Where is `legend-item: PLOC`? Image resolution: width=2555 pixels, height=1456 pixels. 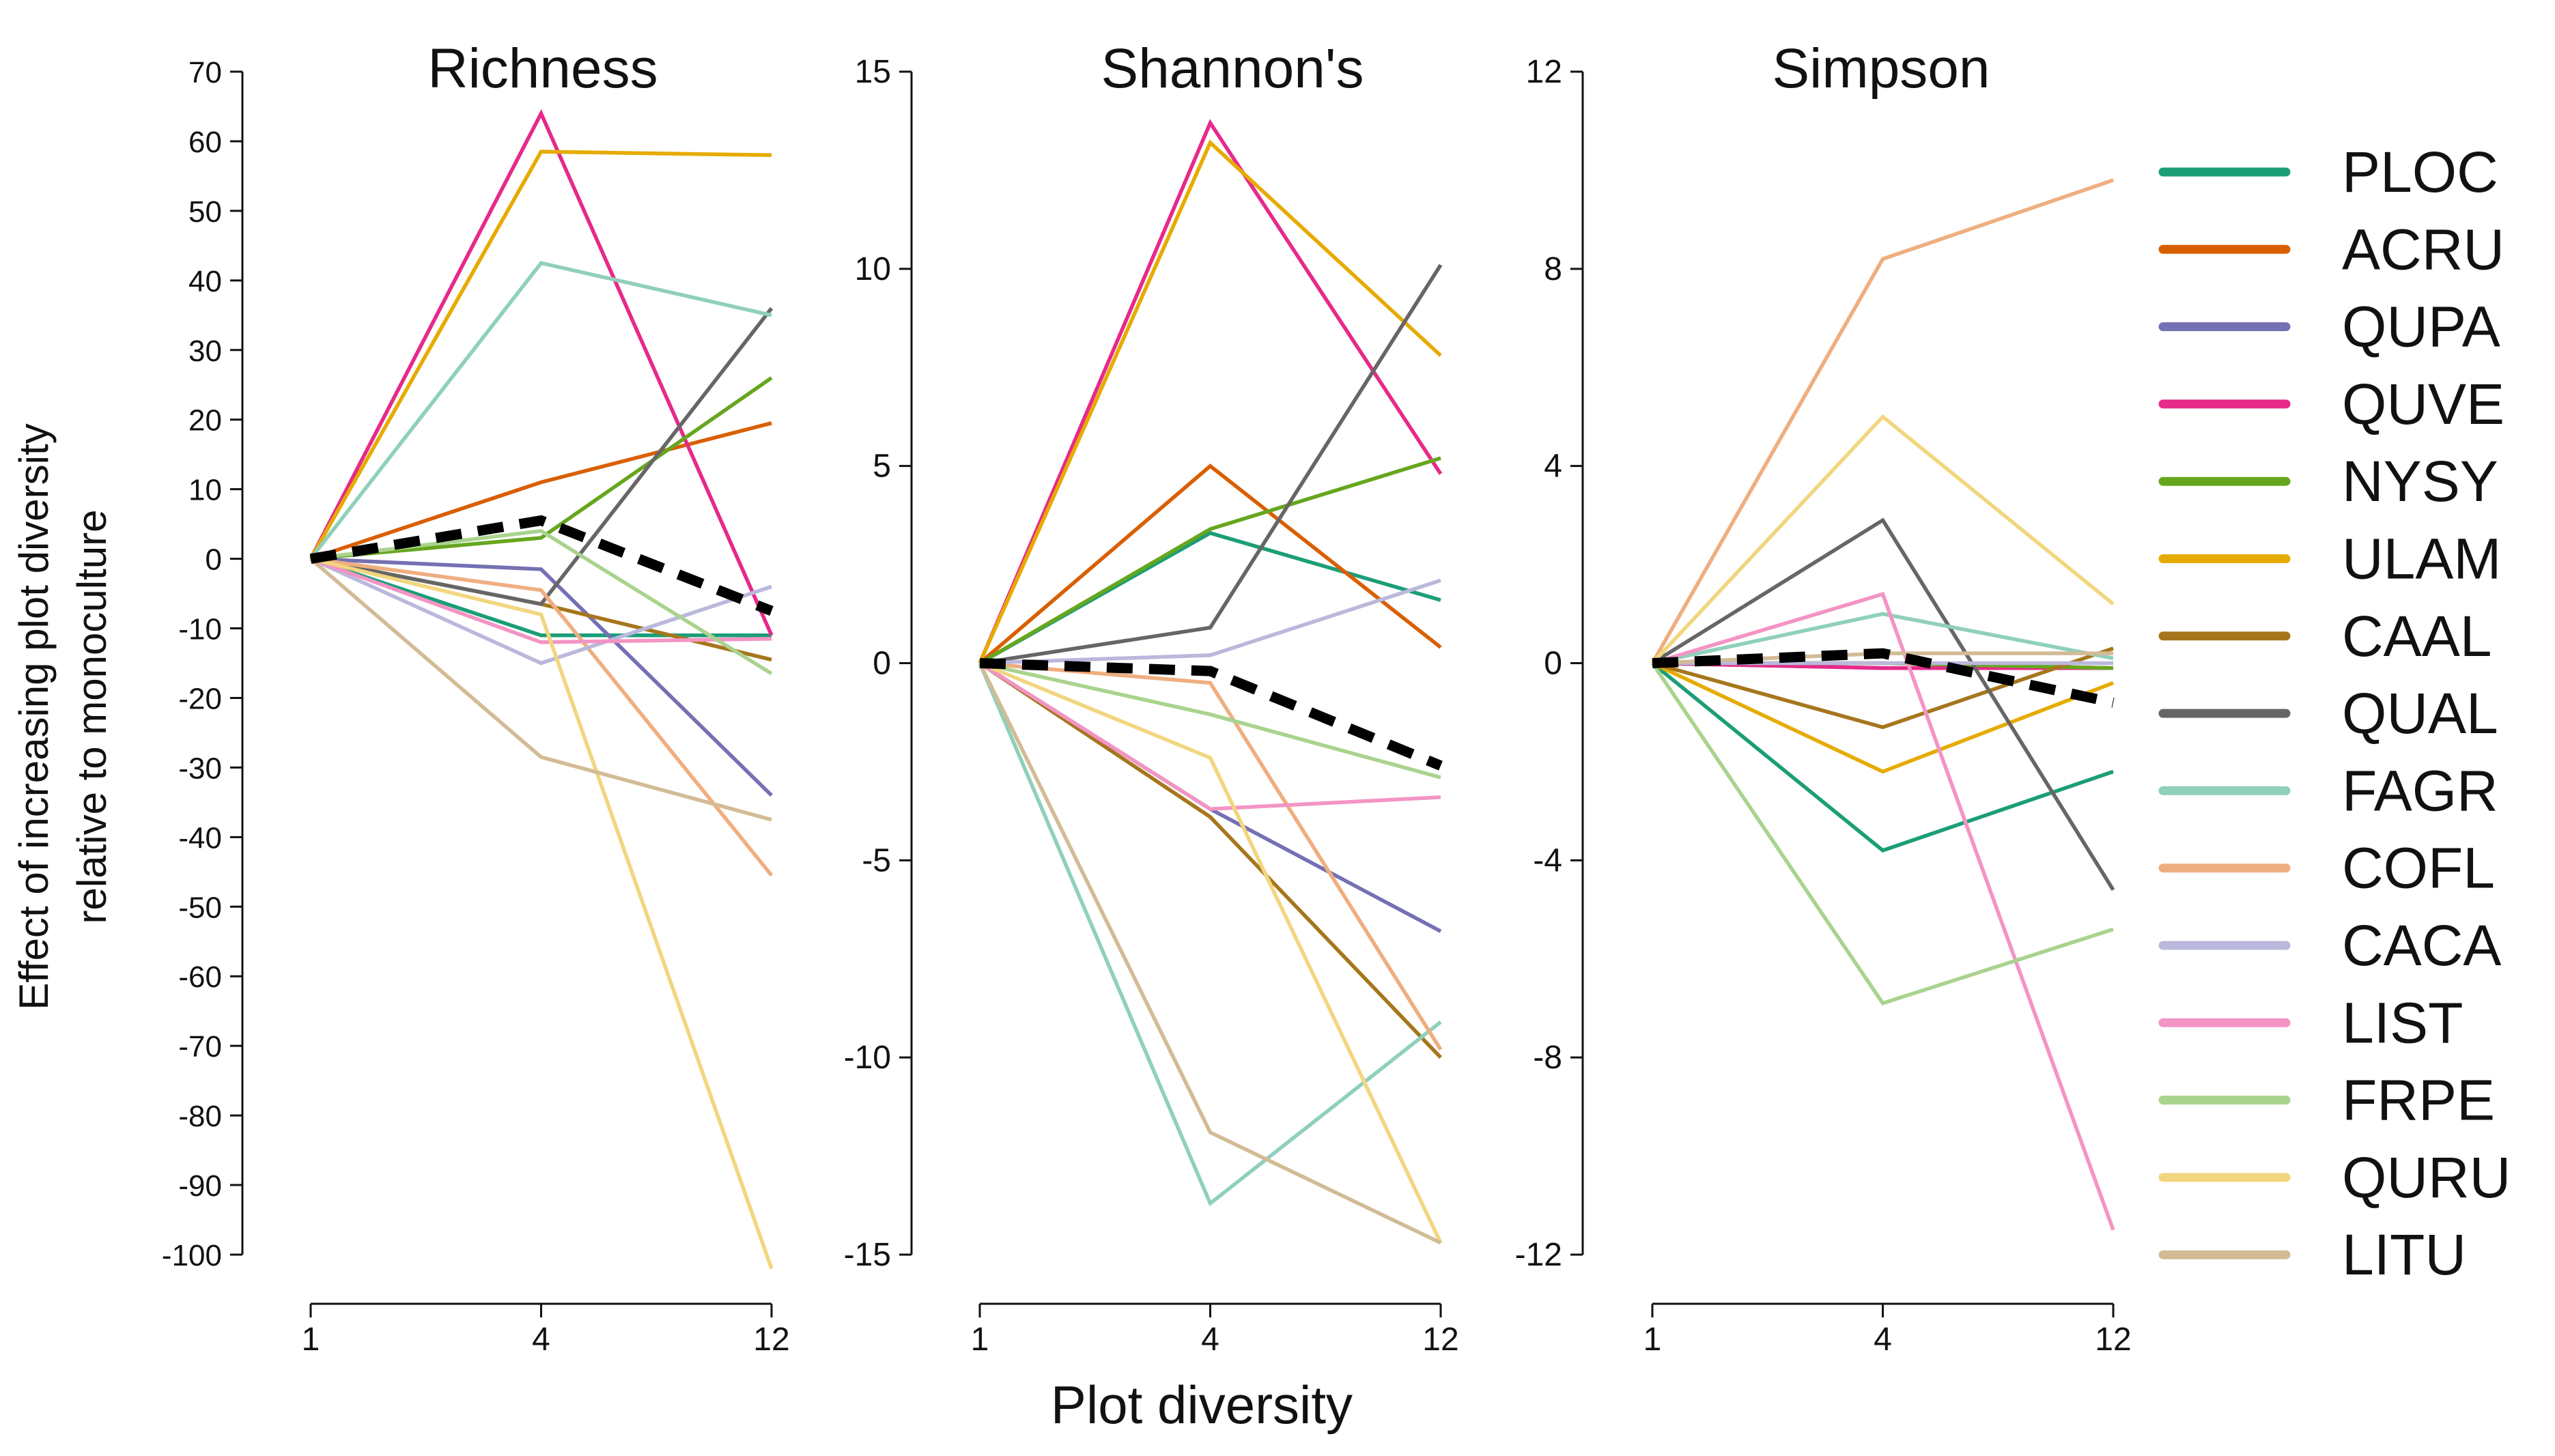
legend-item: PLOC is located at coordinates (2328, 172).